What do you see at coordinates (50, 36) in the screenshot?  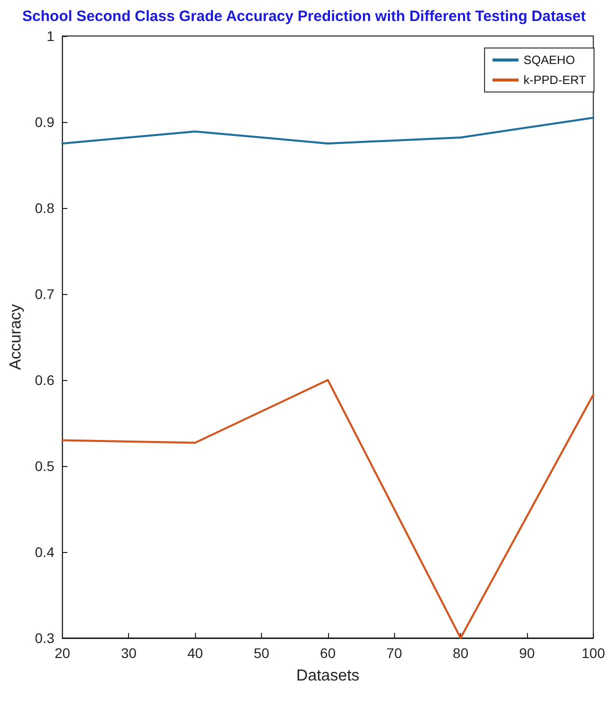 I see `y-tick-label: 1` at bounding box center [50, 36].